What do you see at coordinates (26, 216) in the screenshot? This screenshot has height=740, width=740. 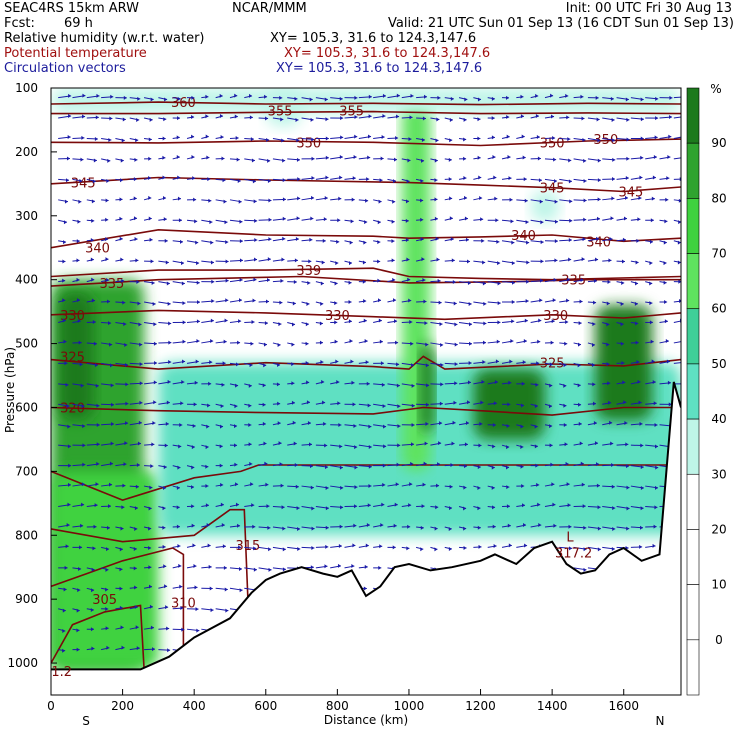 I see `y-tick-label-300: 300` at bounding box center [26, 216].